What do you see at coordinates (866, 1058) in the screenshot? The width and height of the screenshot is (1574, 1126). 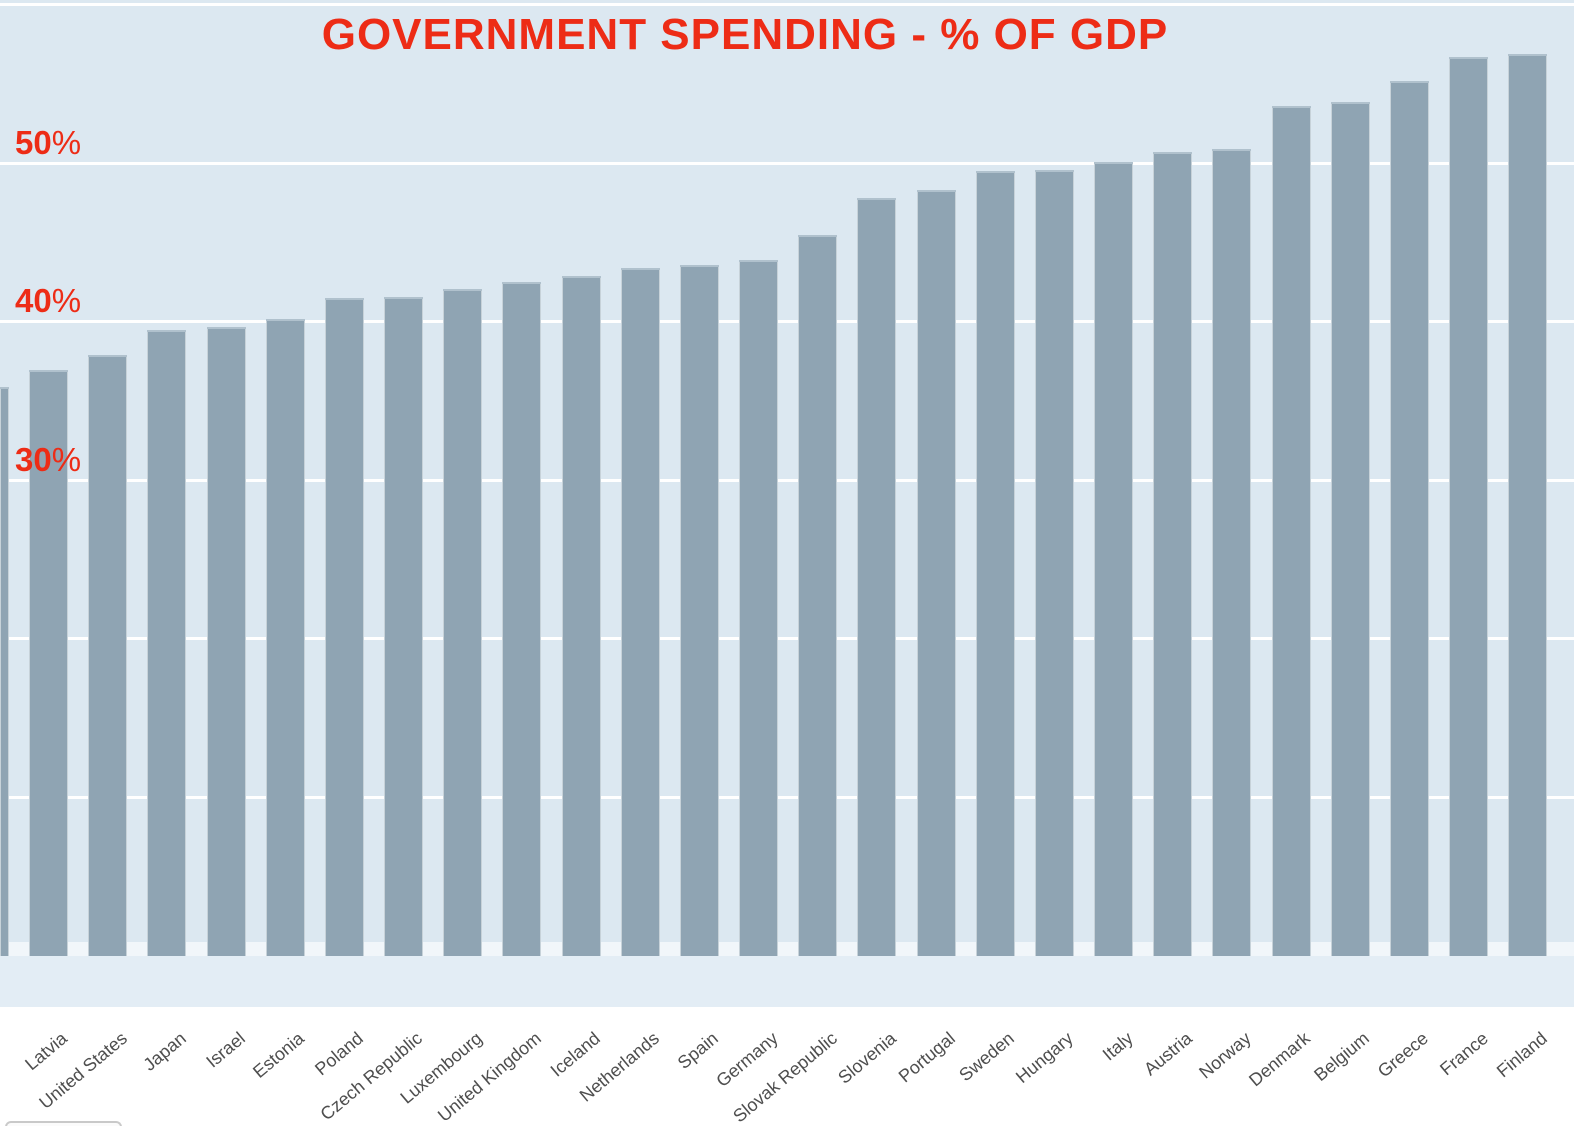 I see `x-label-slovenia: Slovenia` at bounding box center [866, 1058].